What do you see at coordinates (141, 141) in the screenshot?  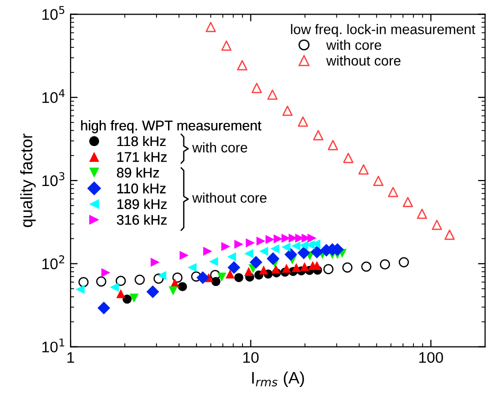 I see `legend-label: 118 kHz` at bounding box center [141, 141].